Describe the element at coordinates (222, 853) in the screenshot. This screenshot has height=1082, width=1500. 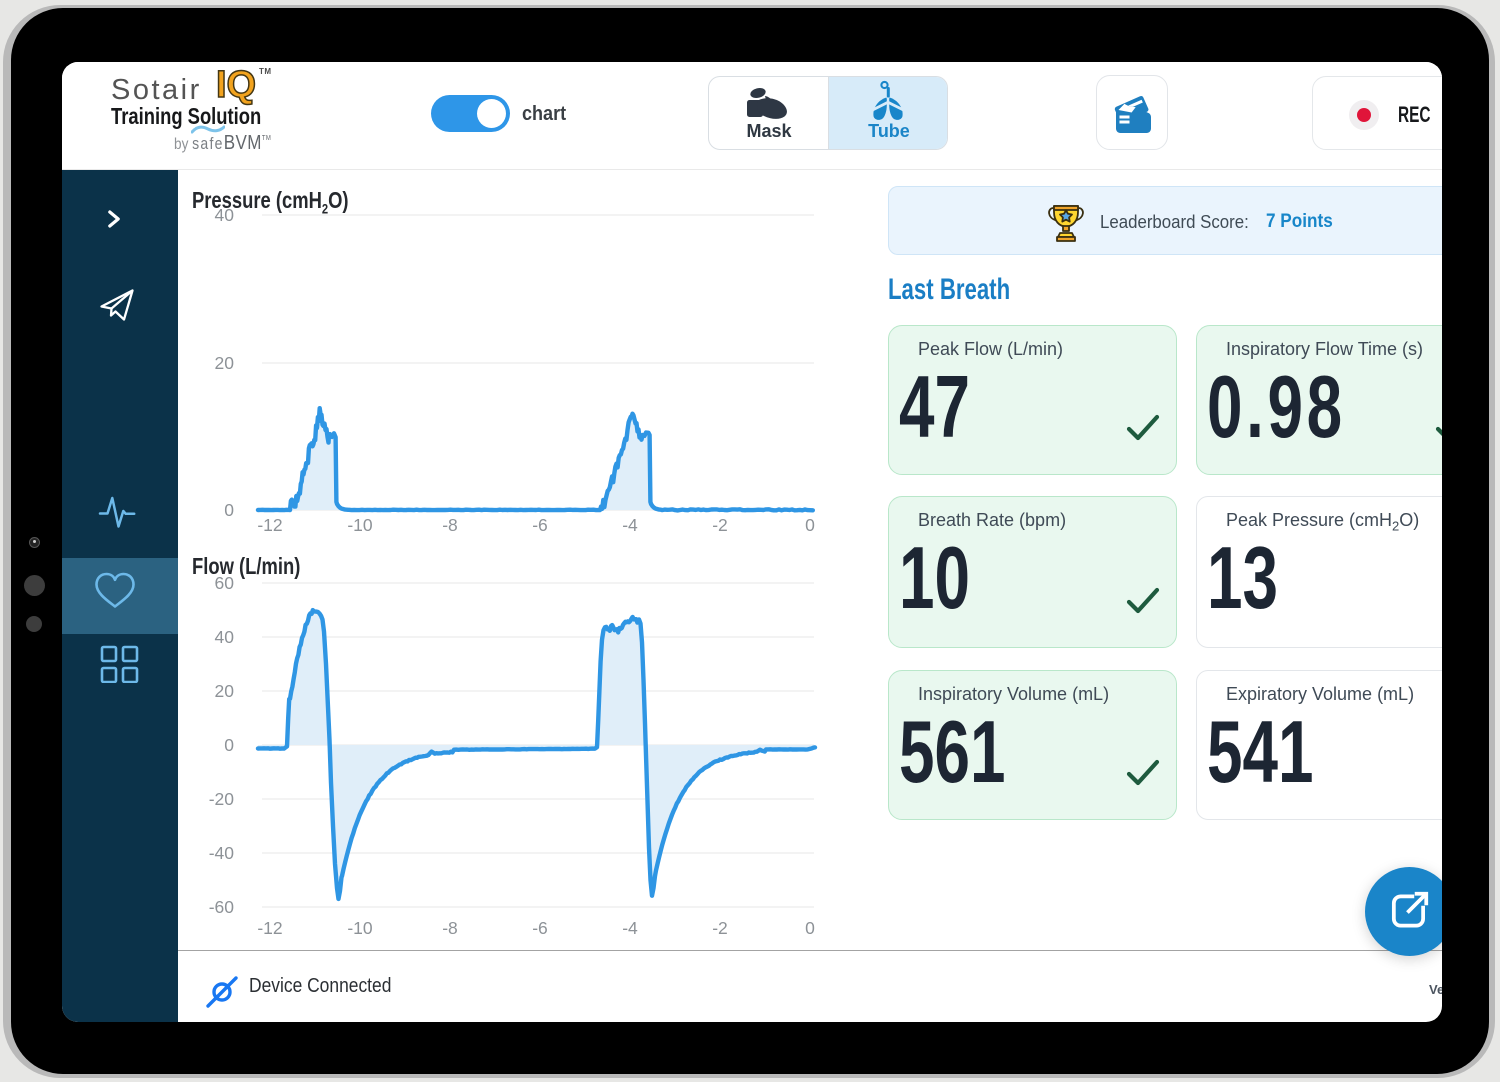
I see `svg-text: -40` at that location.